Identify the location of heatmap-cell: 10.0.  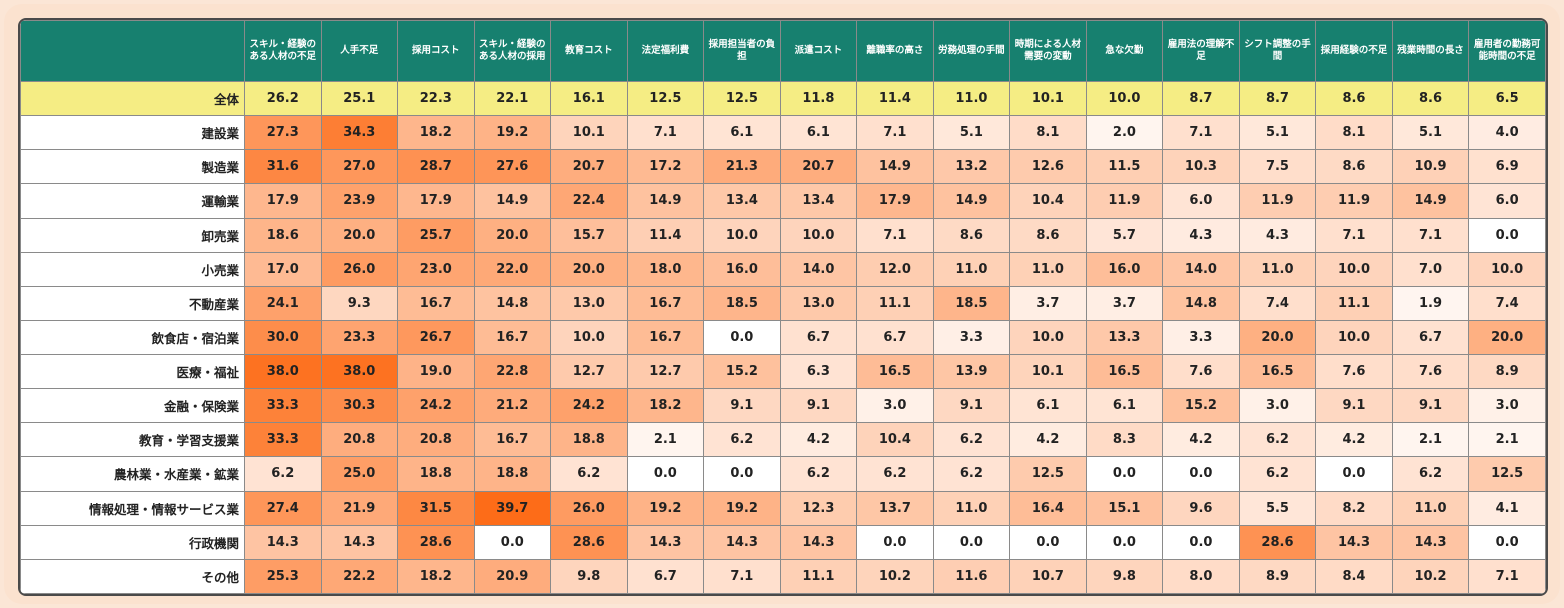
(1124, 98).